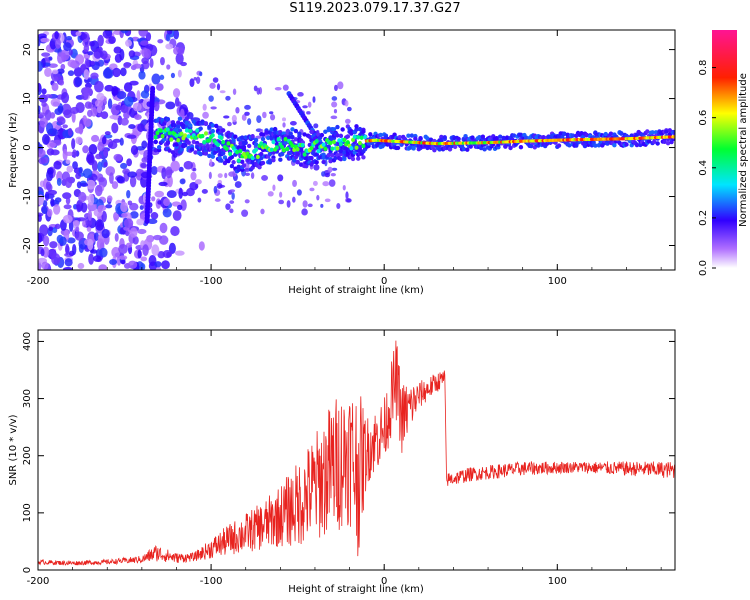 The image size is (750, 600). I want to click on stripe-blob, so click(153, 88).